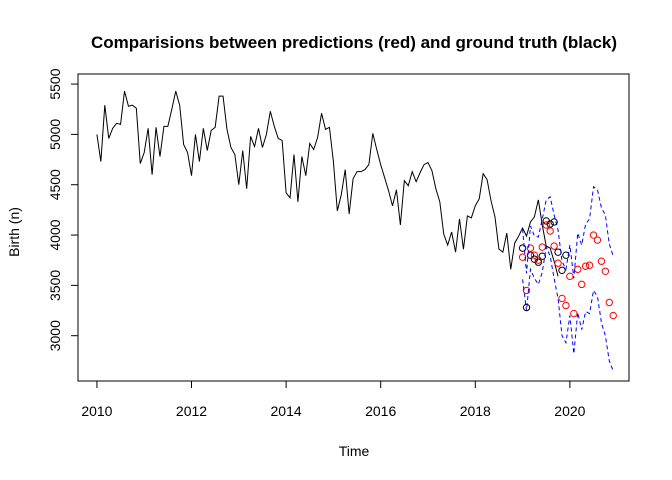  Describe the element at coordinates (354, 451) in the screenshot. I see `x-axis-label: Time` at that location.